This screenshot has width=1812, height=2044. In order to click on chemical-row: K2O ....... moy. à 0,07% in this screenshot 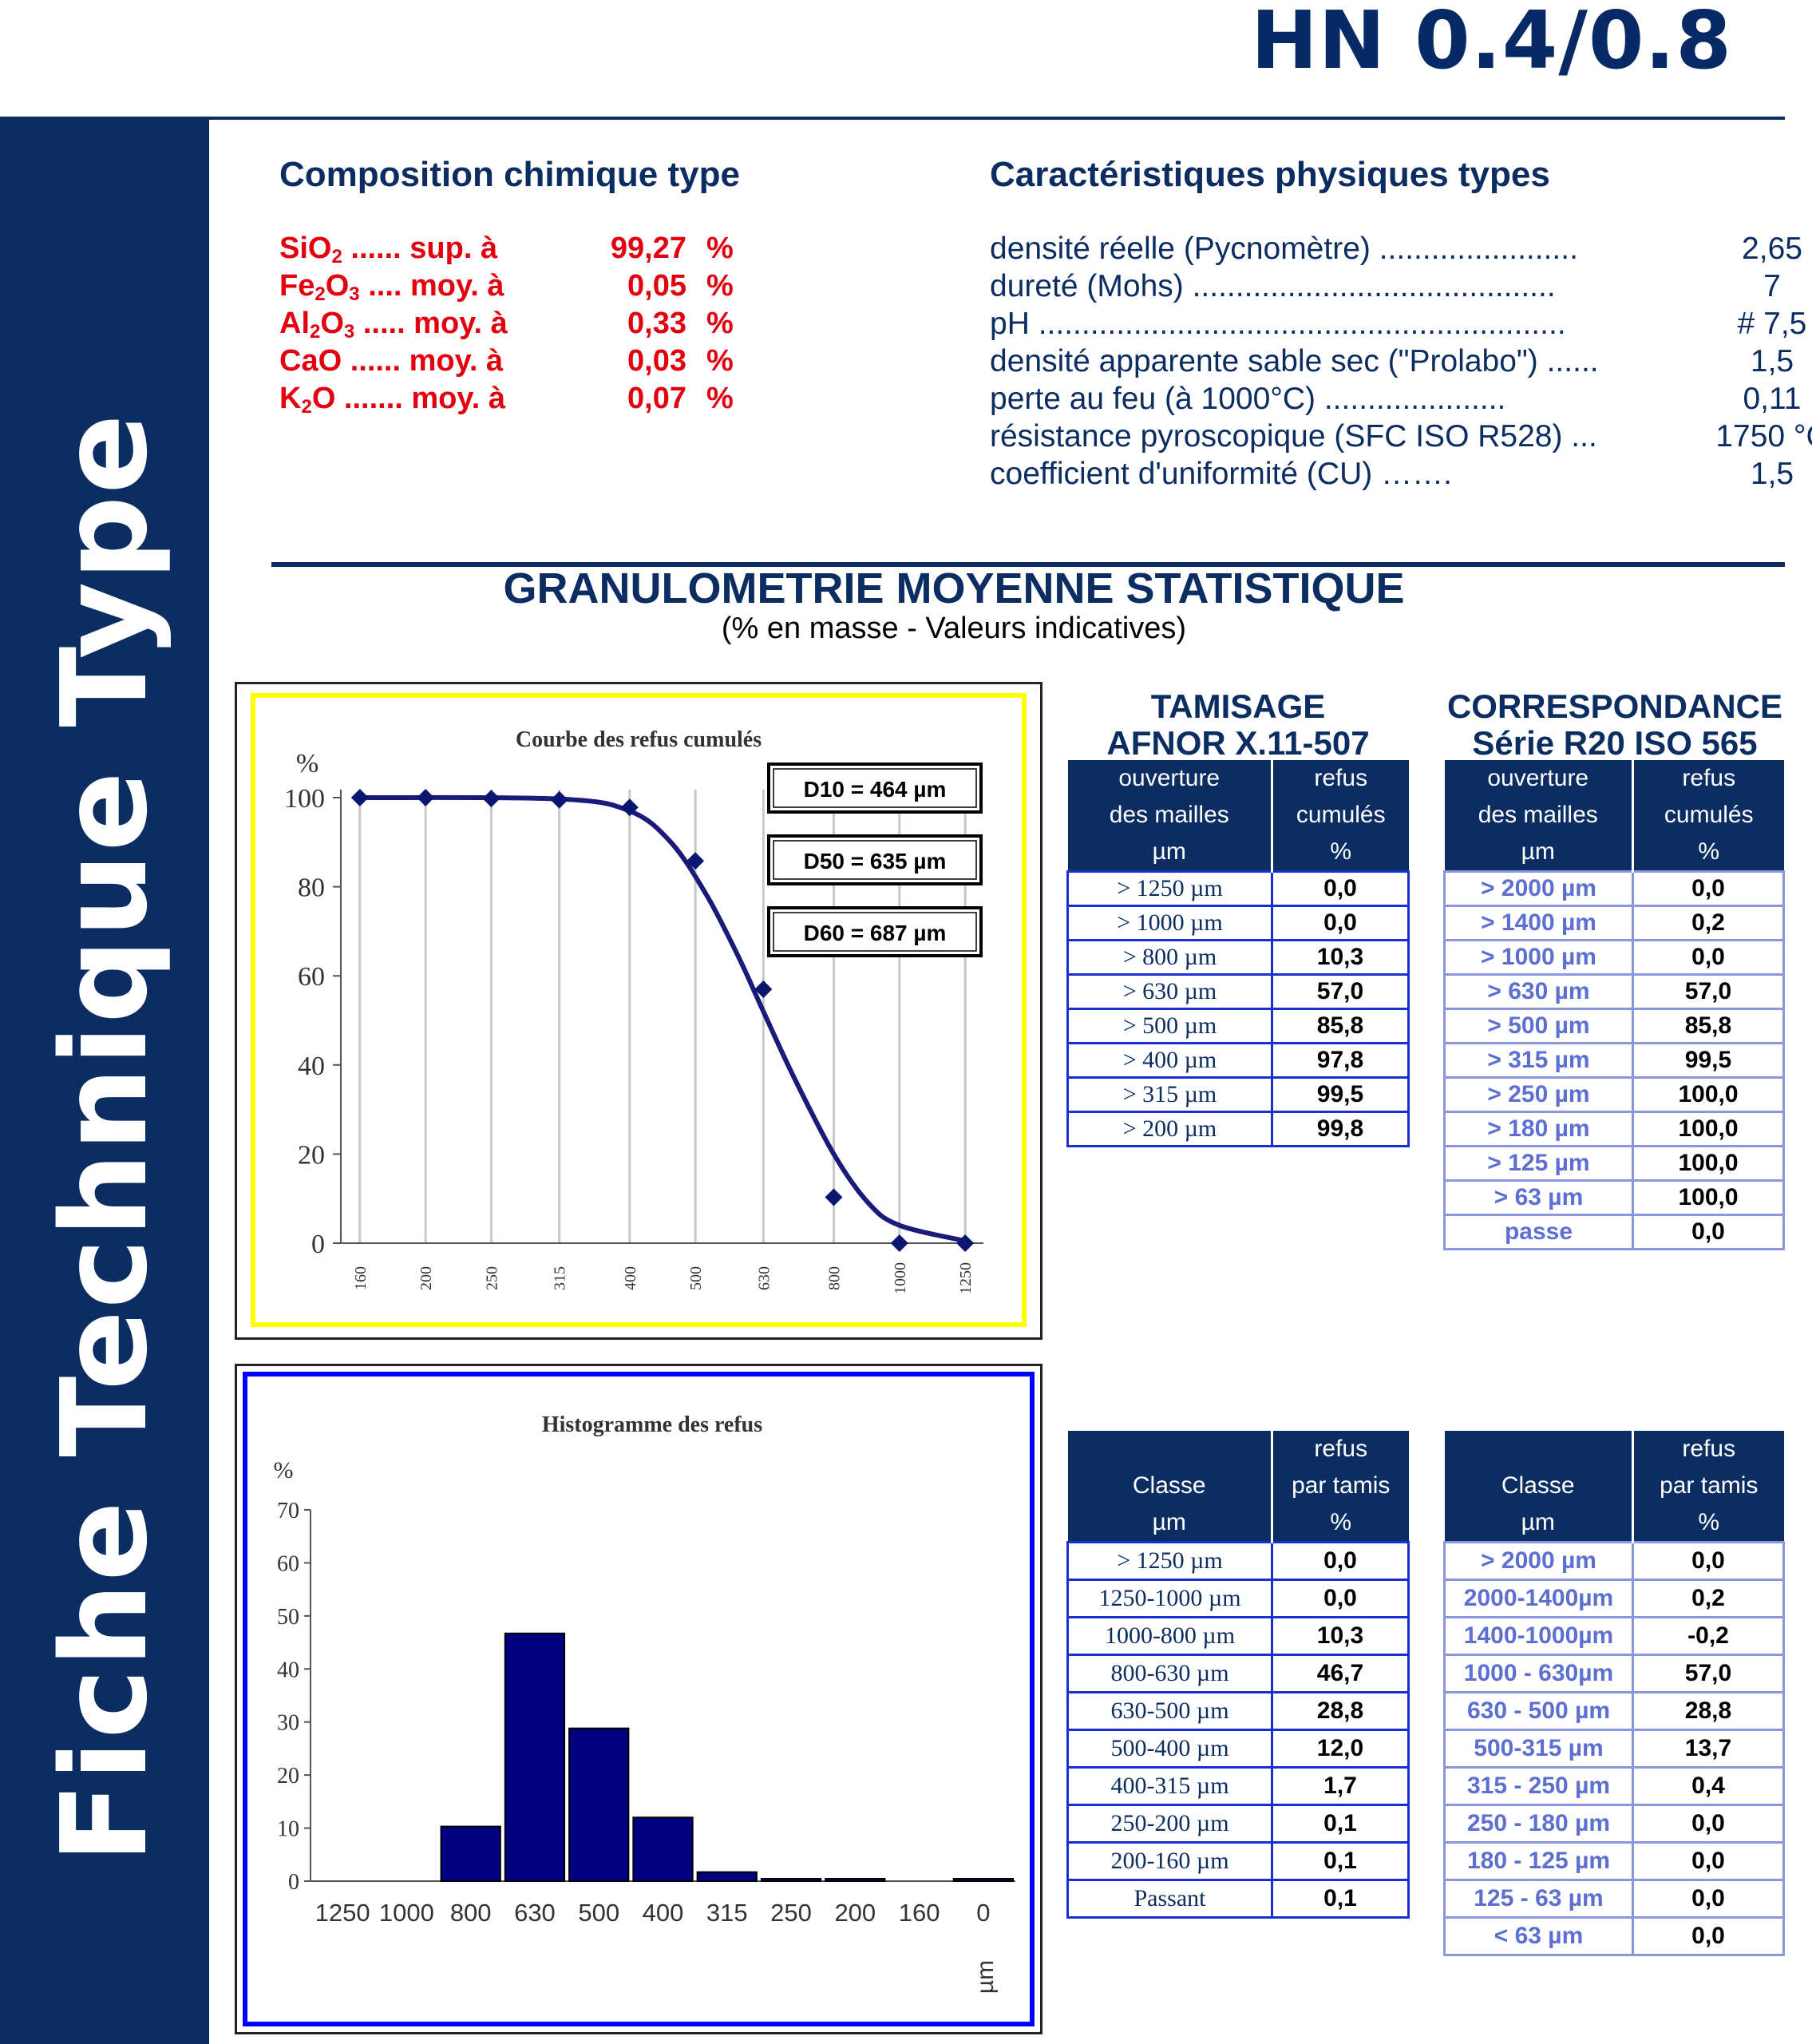, I will do `click(538, 400)`.